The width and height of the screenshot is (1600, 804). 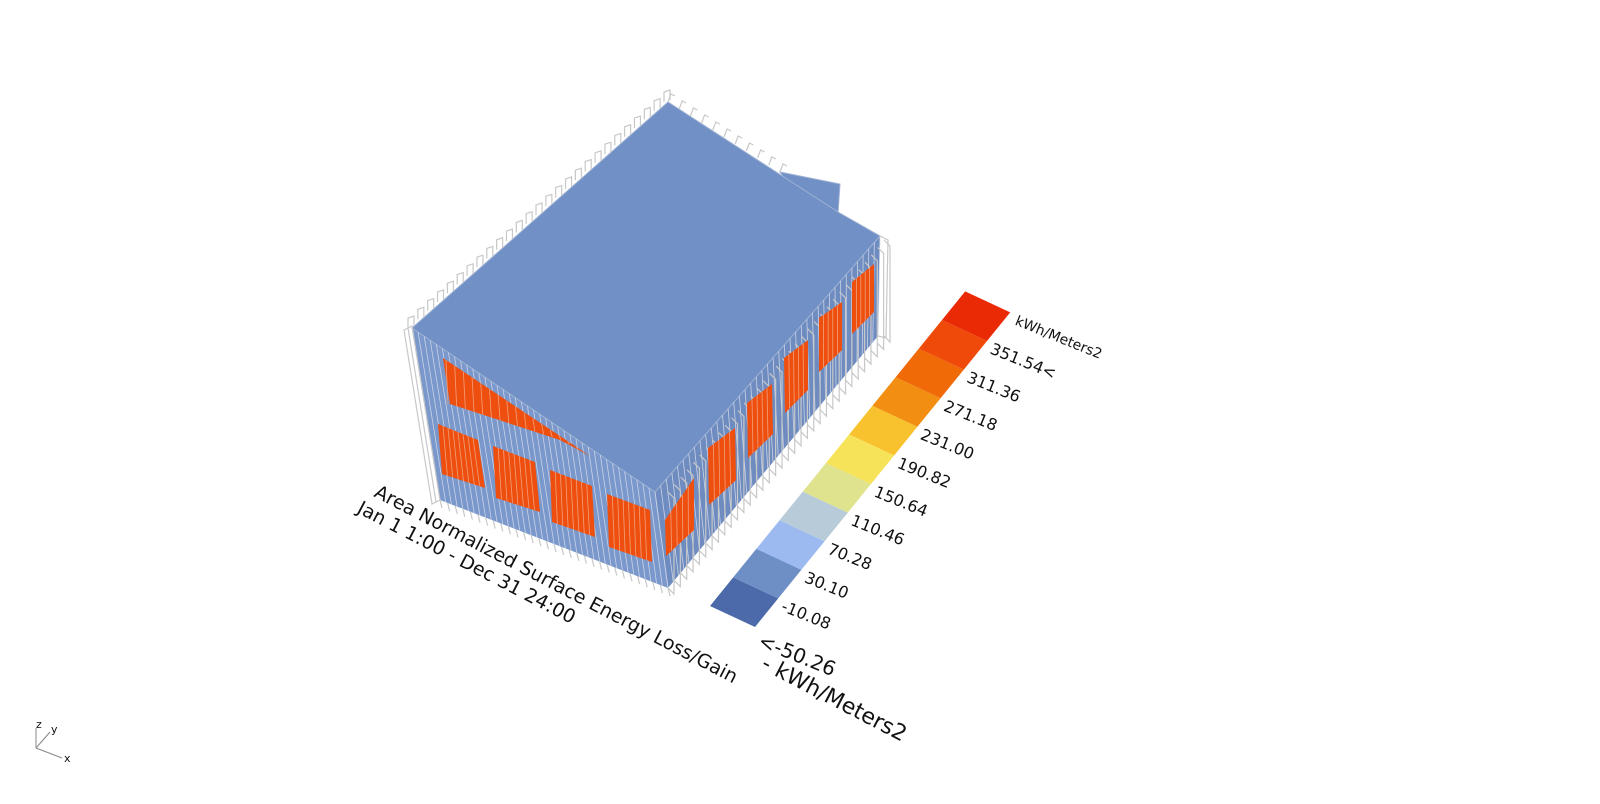 I want to click on legend-label: 190.82, so click(x=924, y=472).